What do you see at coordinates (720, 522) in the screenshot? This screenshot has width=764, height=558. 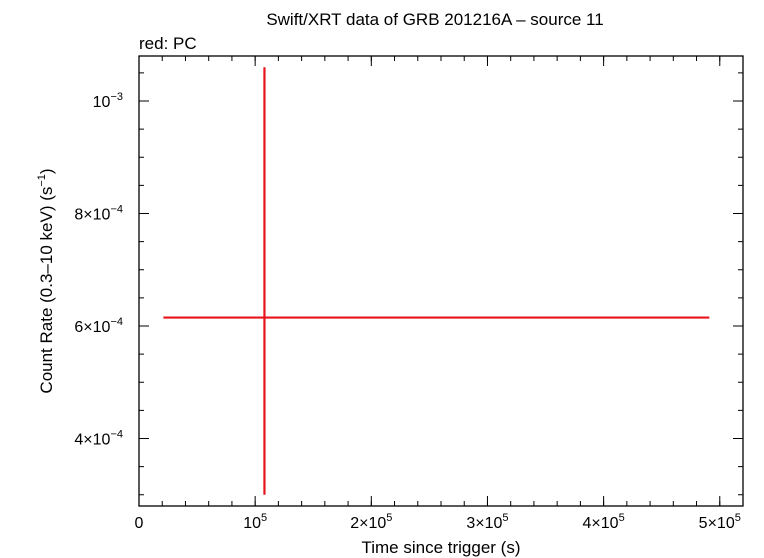 I see `x-tick-label: 5×10⁵` at bounding box center [720, 522].